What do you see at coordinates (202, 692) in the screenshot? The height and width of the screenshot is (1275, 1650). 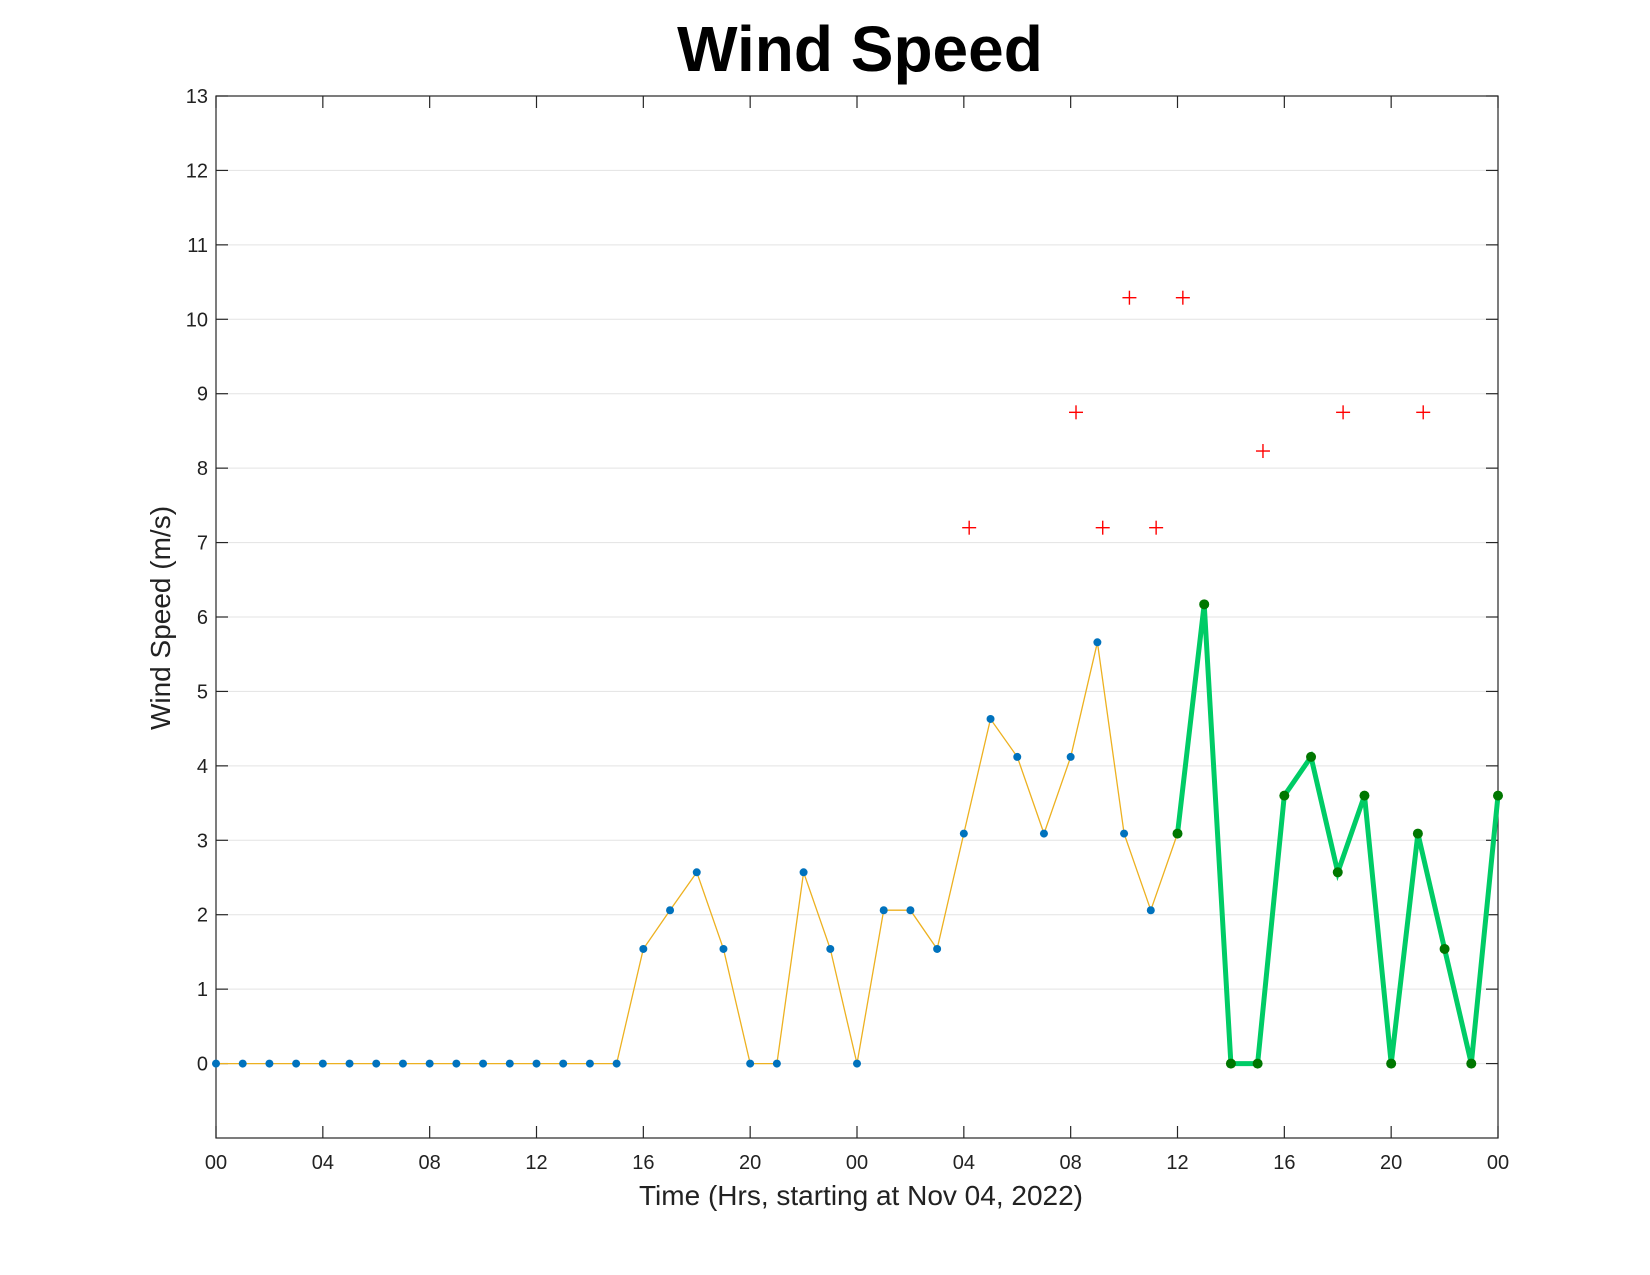 I see `y-tick-label: 5` at bounding box center [202, 692].